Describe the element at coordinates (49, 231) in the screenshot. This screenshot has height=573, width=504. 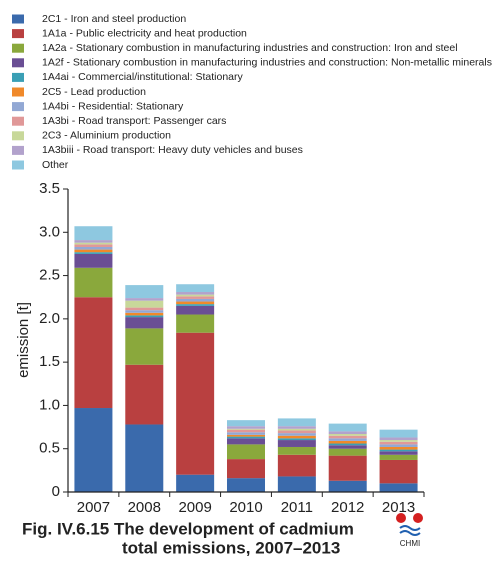
I see `y-tick-label: 3.0` at that location.